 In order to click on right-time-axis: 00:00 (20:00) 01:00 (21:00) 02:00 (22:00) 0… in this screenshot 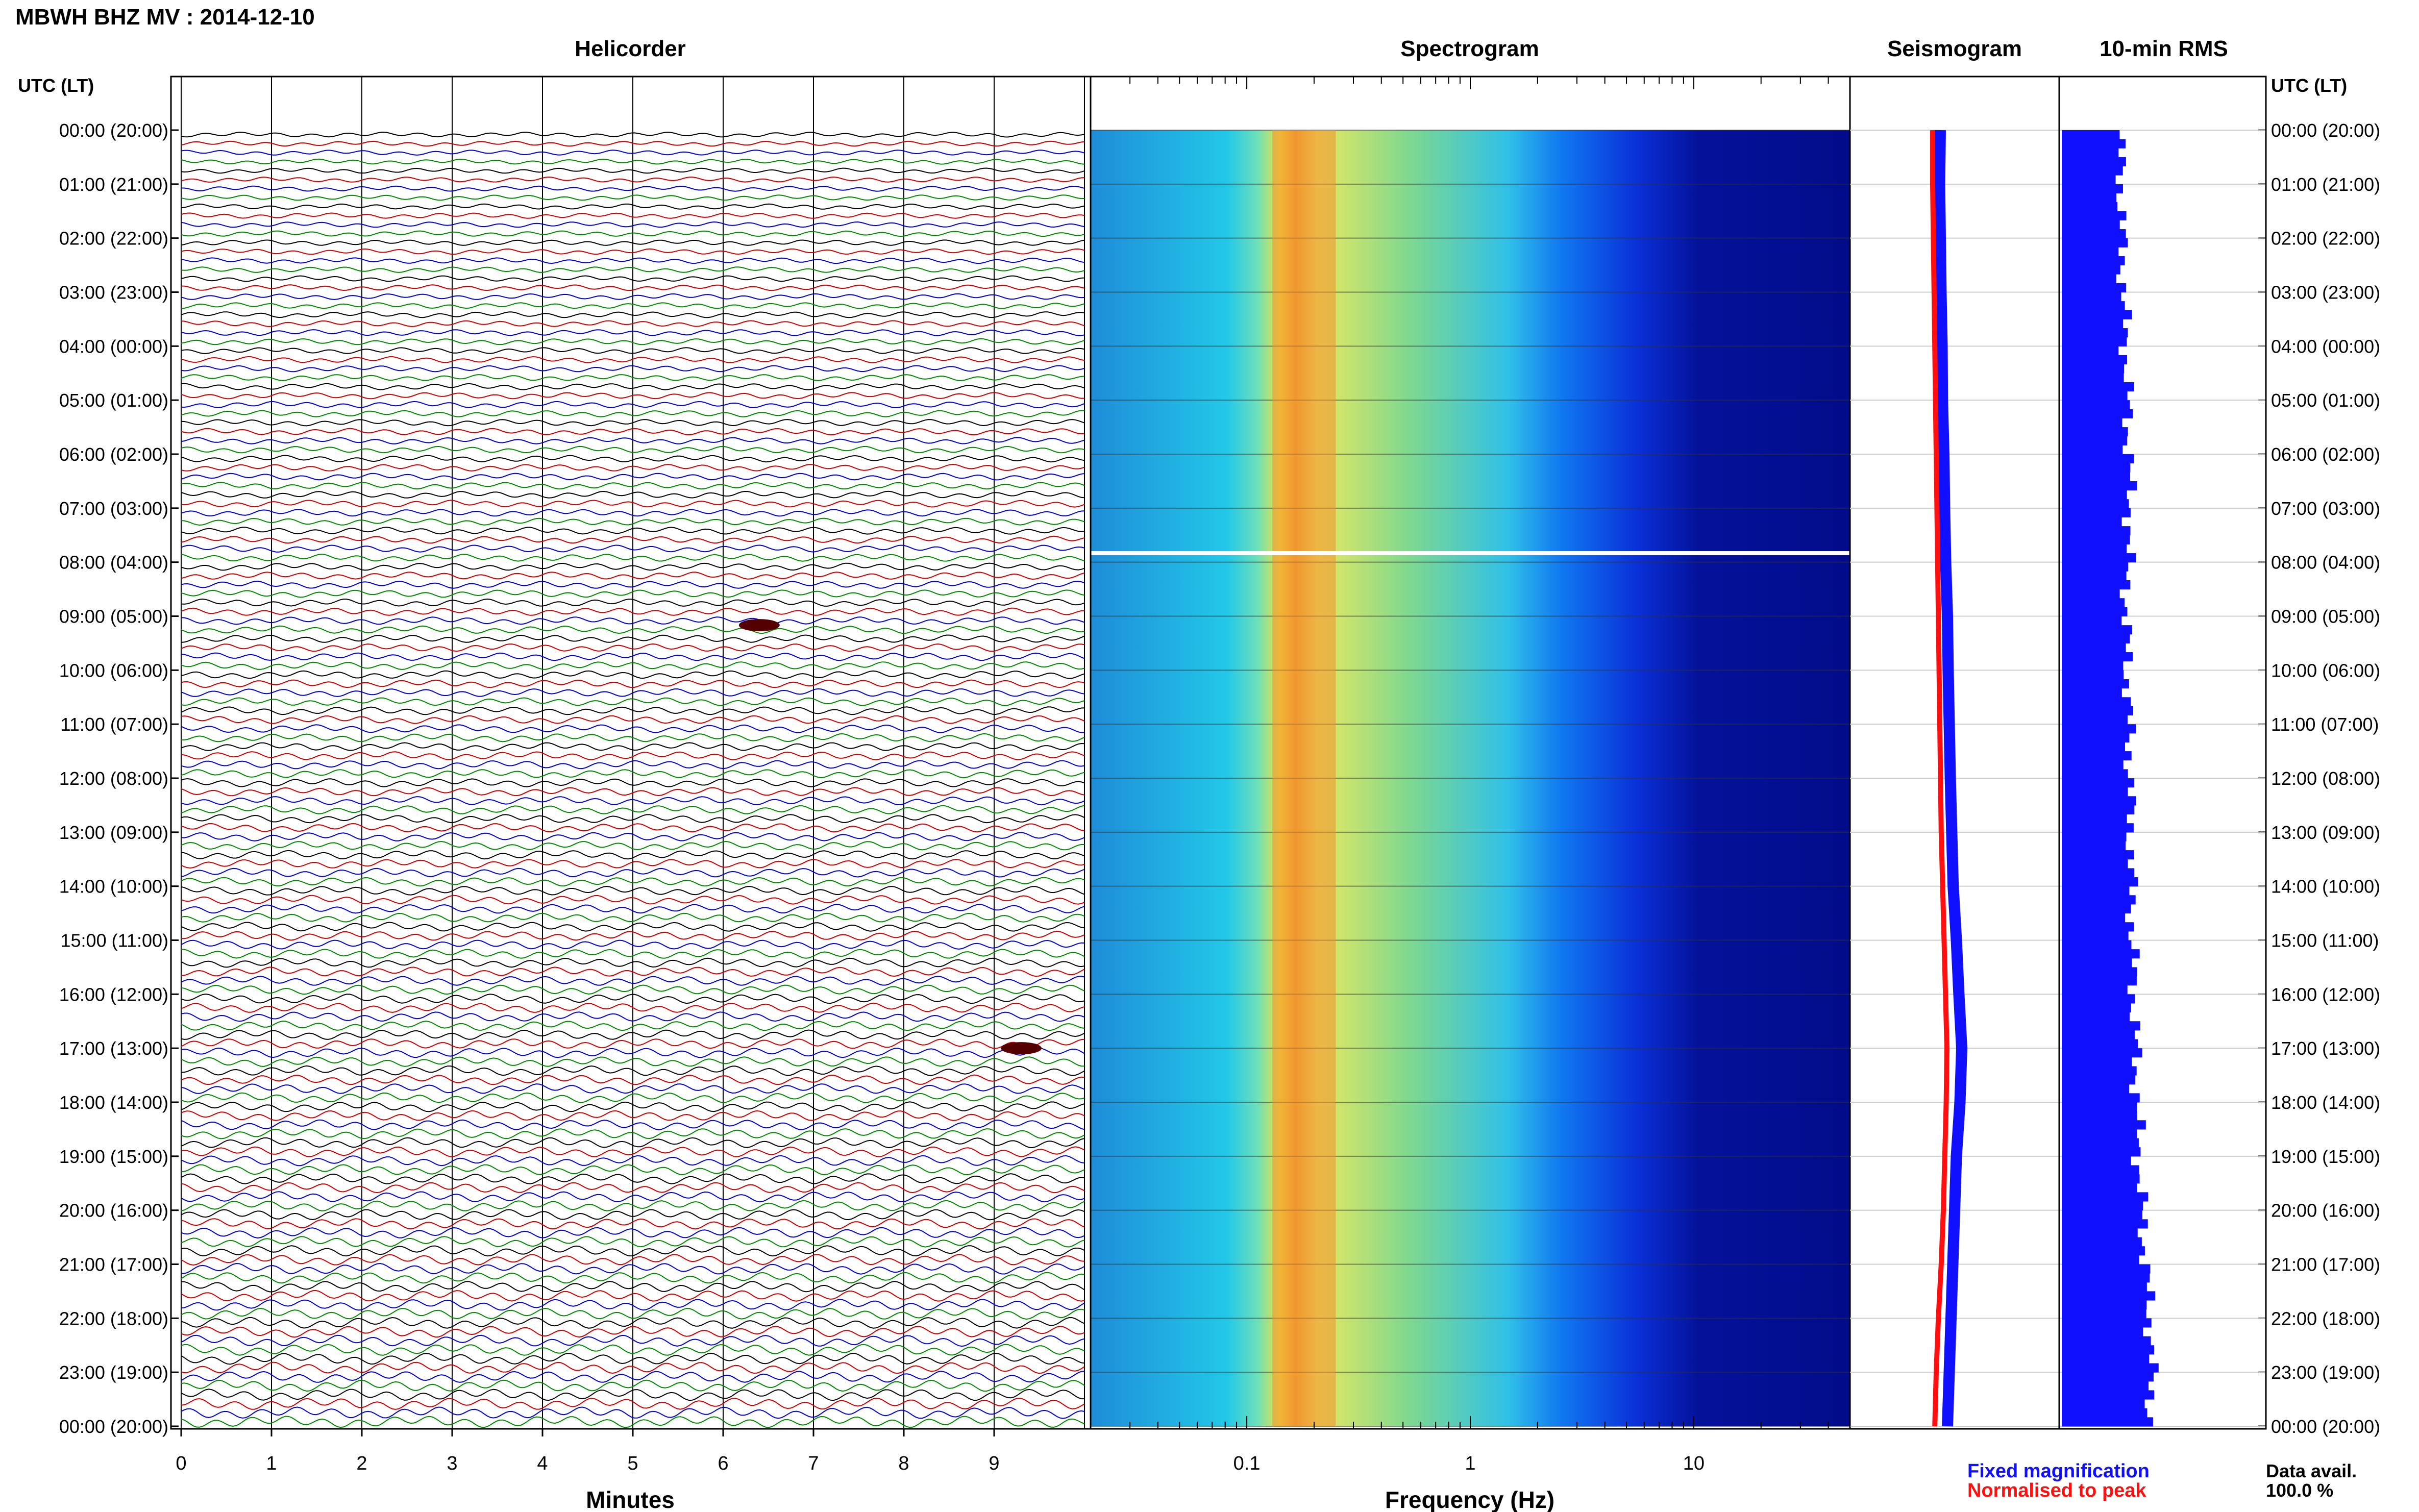, I will do `click(2319, 778)`.